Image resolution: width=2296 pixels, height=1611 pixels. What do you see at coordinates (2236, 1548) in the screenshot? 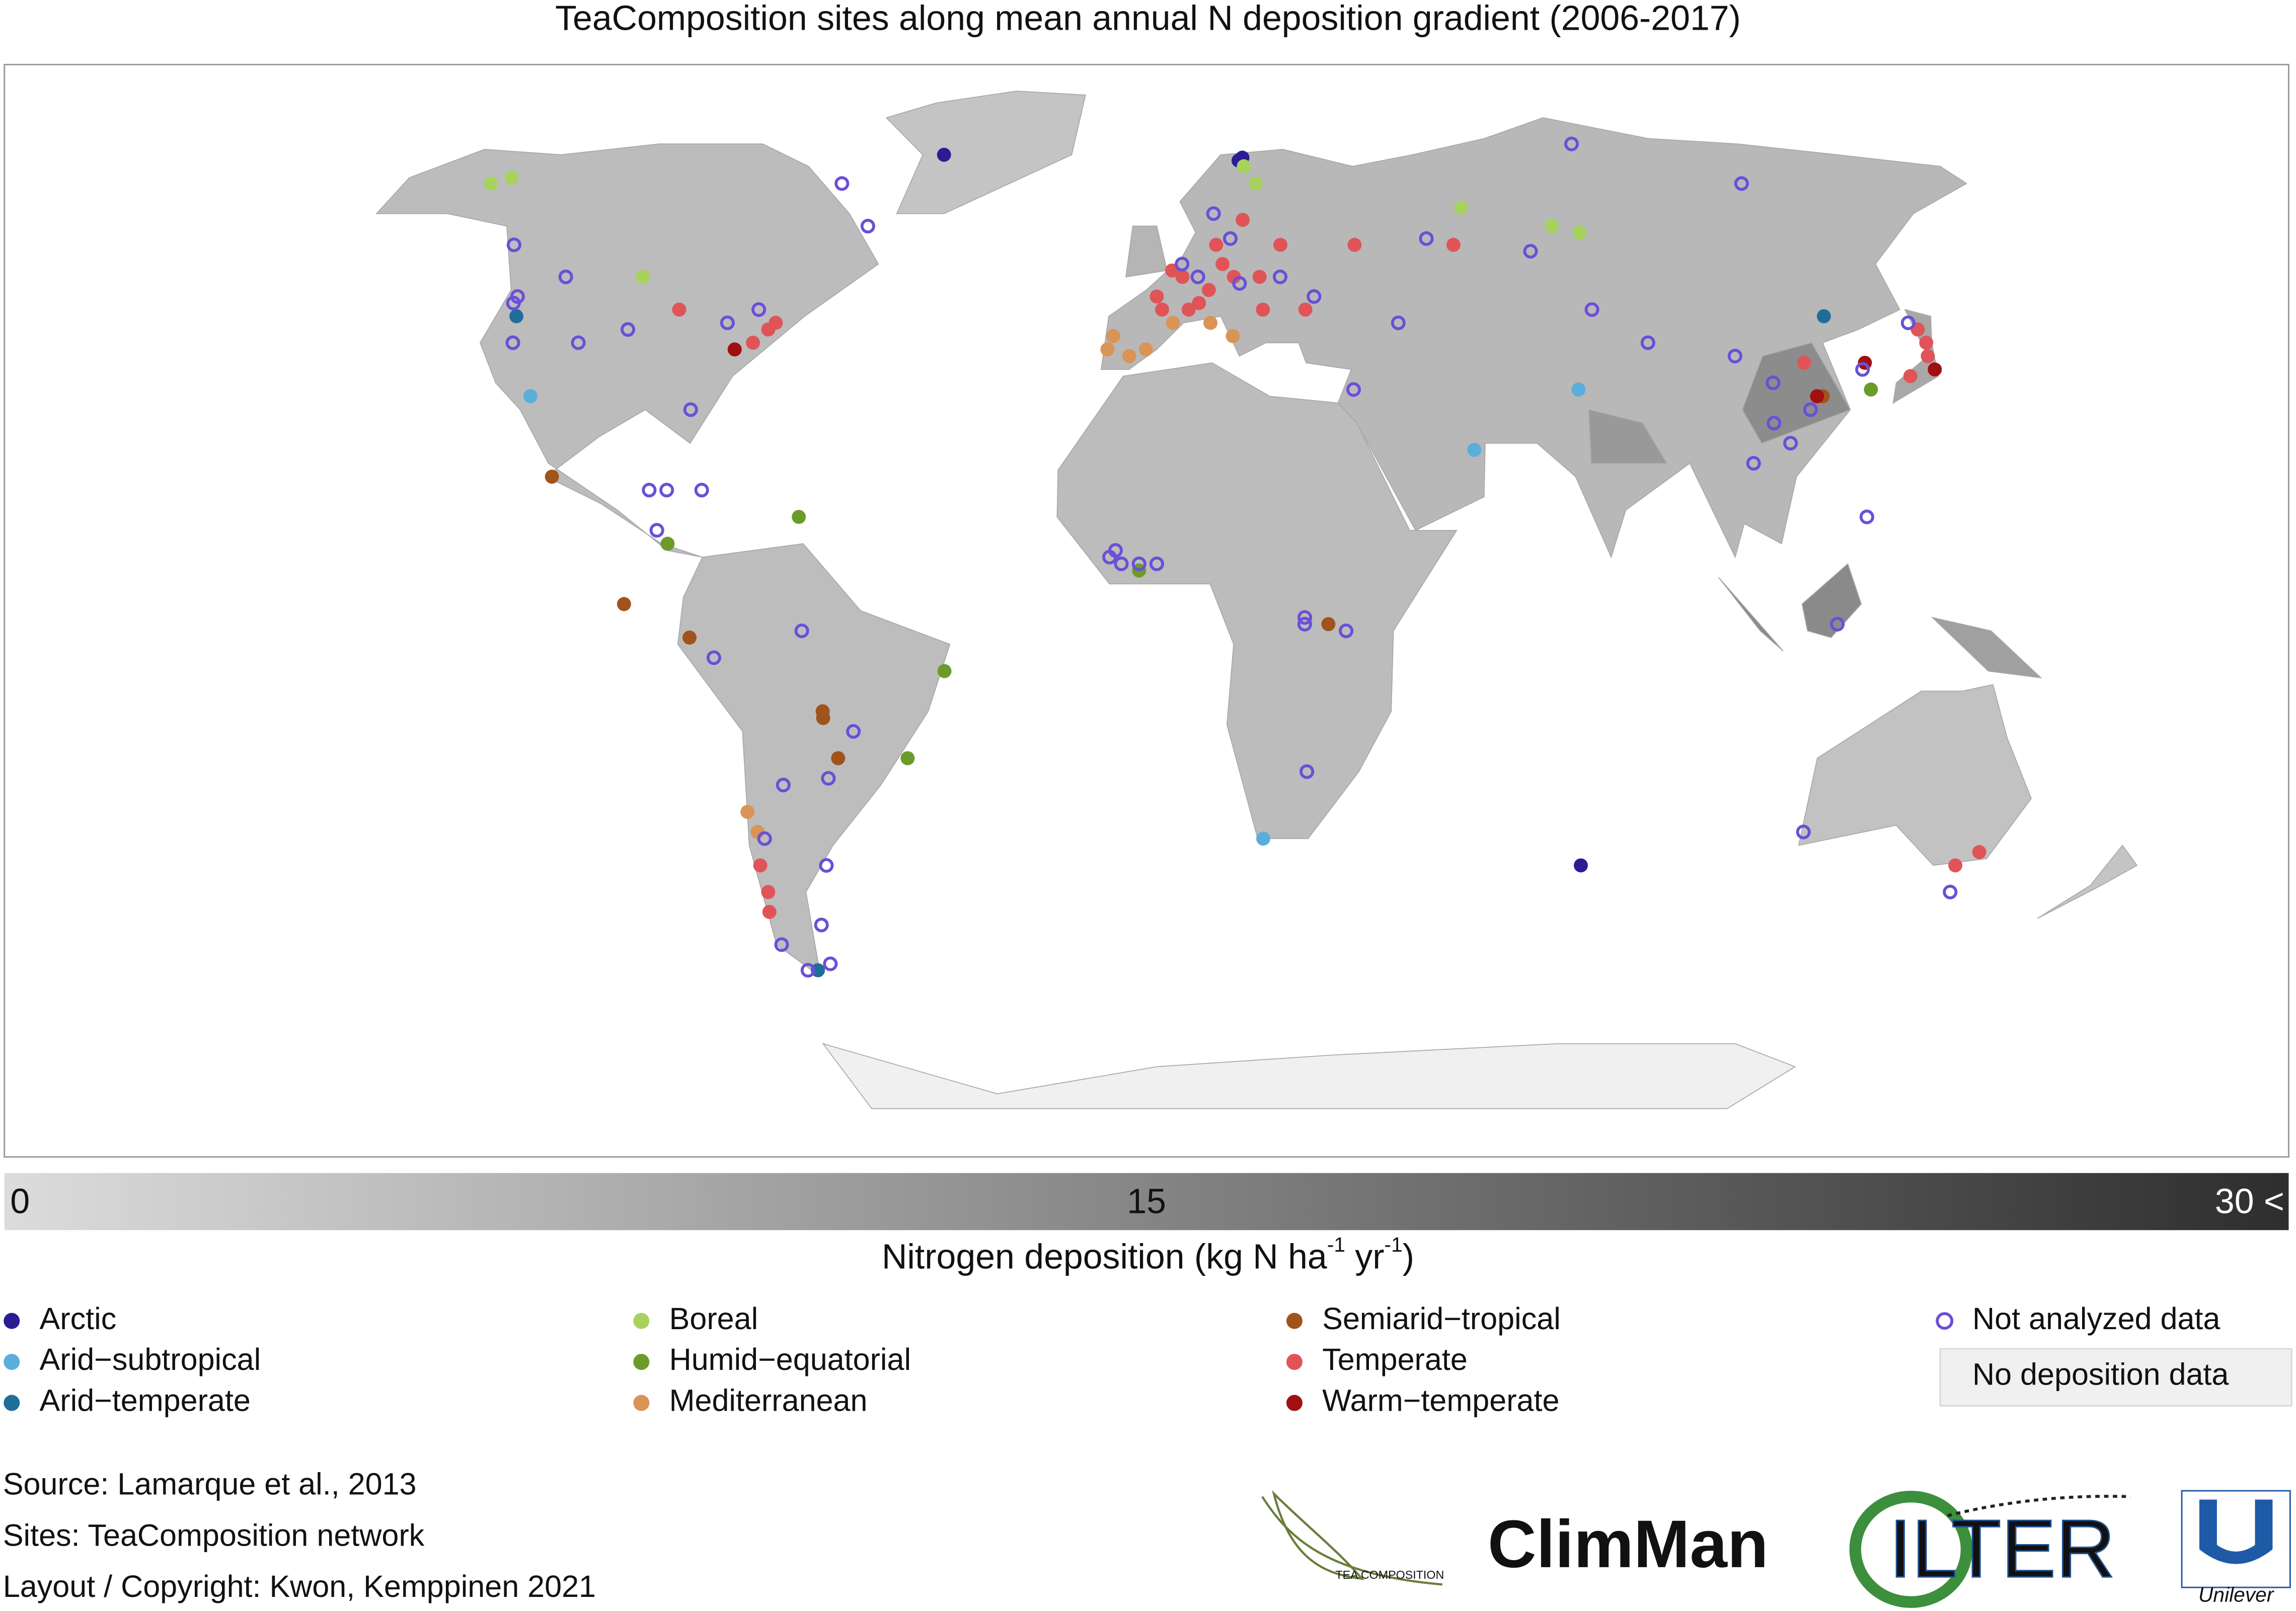
I see `logo-unilever: Unilever` at bounding box center [2236, 1548].